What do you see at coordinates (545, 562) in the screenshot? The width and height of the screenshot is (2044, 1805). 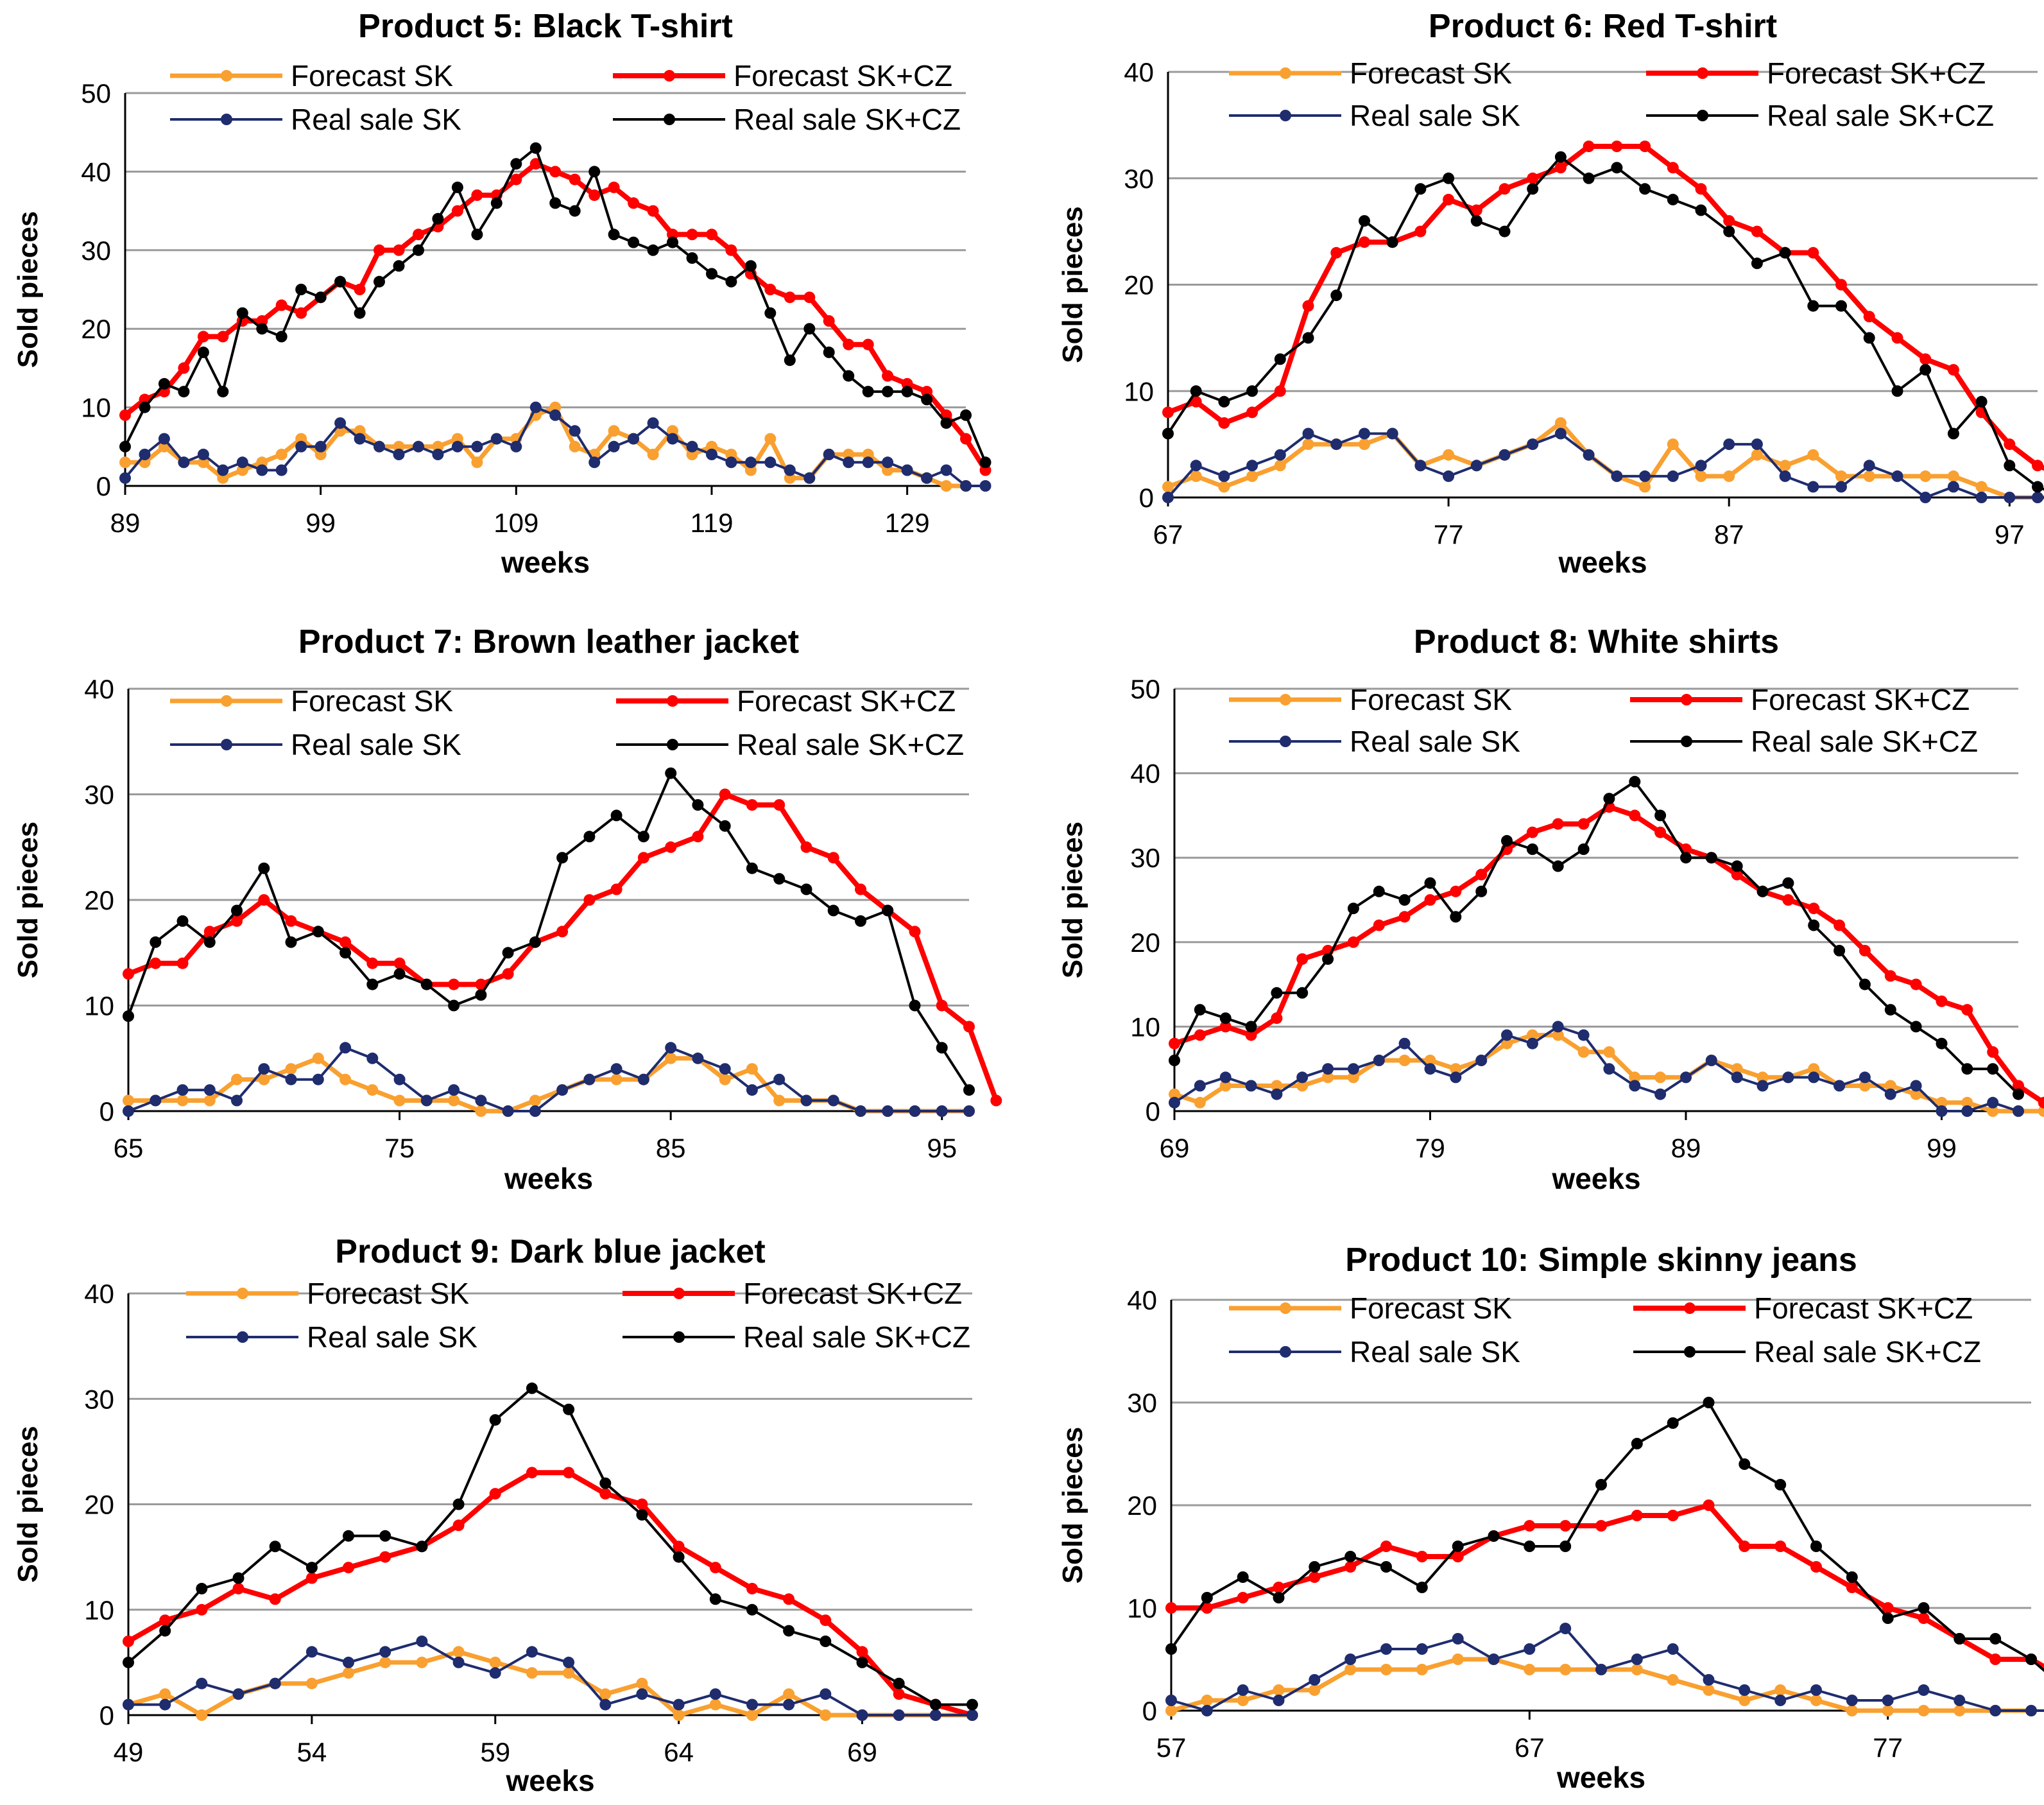 I see `x-axis-label: weeks` at bounding box center [545, 562].